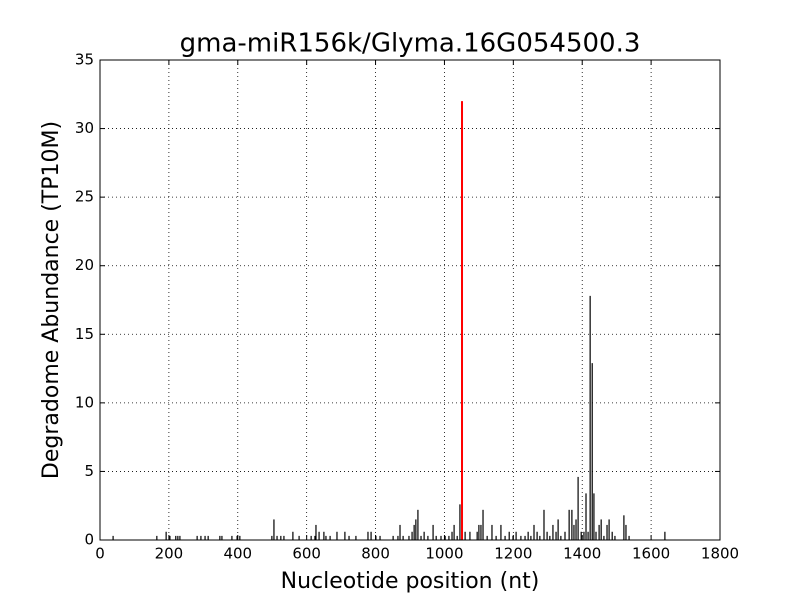 This screenshot has height=604, width=800. I want to click on y-axis-label: Degradome Abundance (TP10M), so click(51, 300).